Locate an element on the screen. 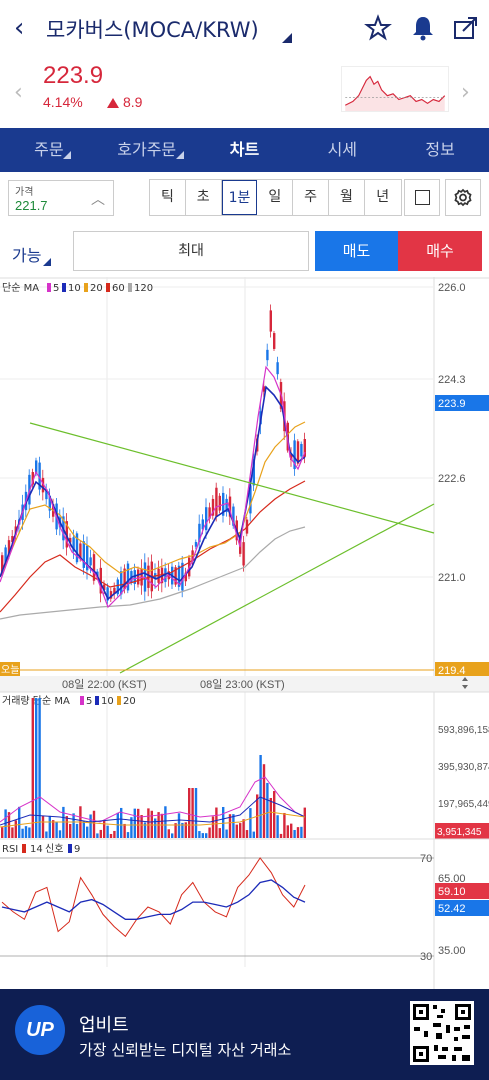 Image resolution: width=489 pixels, height=1080 pixels. next-market-icon: › is located at coordinates (465, 92).